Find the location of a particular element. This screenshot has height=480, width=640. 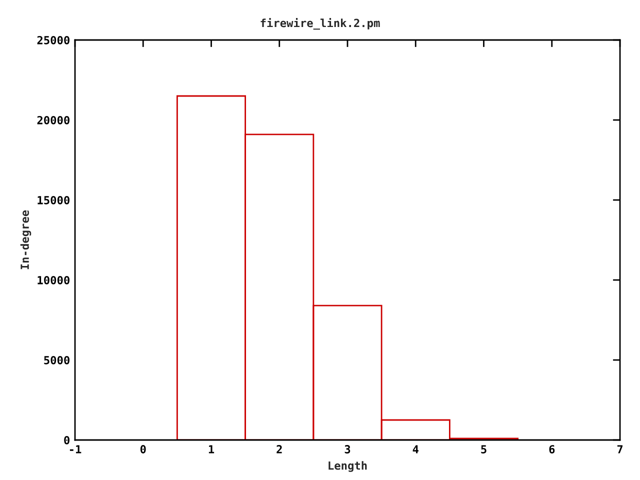

x-axis-title: Length is located at coordinates (347, 466).